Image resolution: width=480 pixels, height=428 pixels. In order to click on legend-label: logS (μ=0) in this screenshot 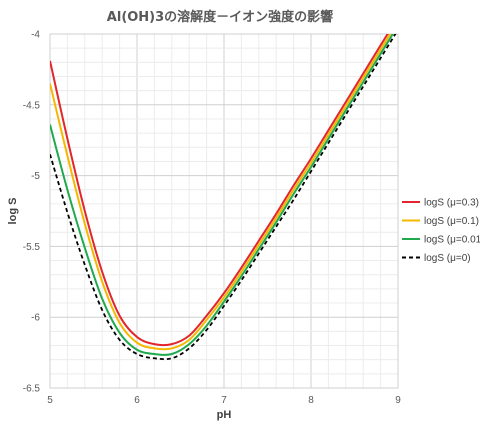, I will do `click(447, 258)`.